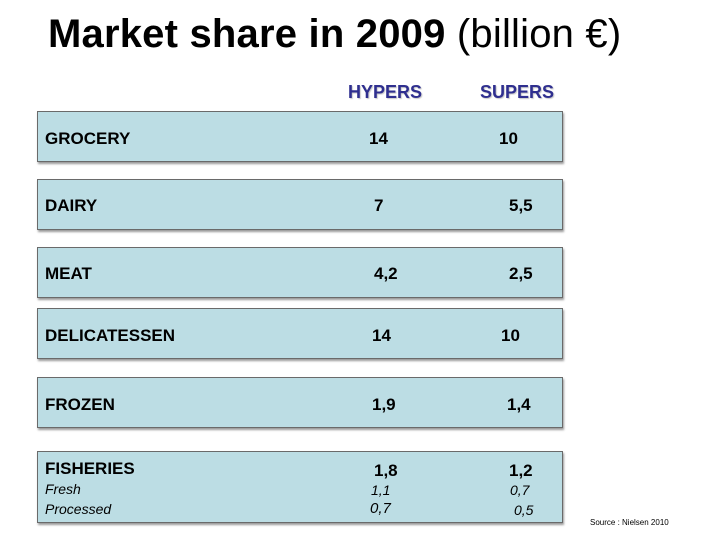 This screenshot has height=540, width=720. Describe the element at coordinates (247, 34) in the screenshot. I see `title-main: Market share in 2009` at that location.